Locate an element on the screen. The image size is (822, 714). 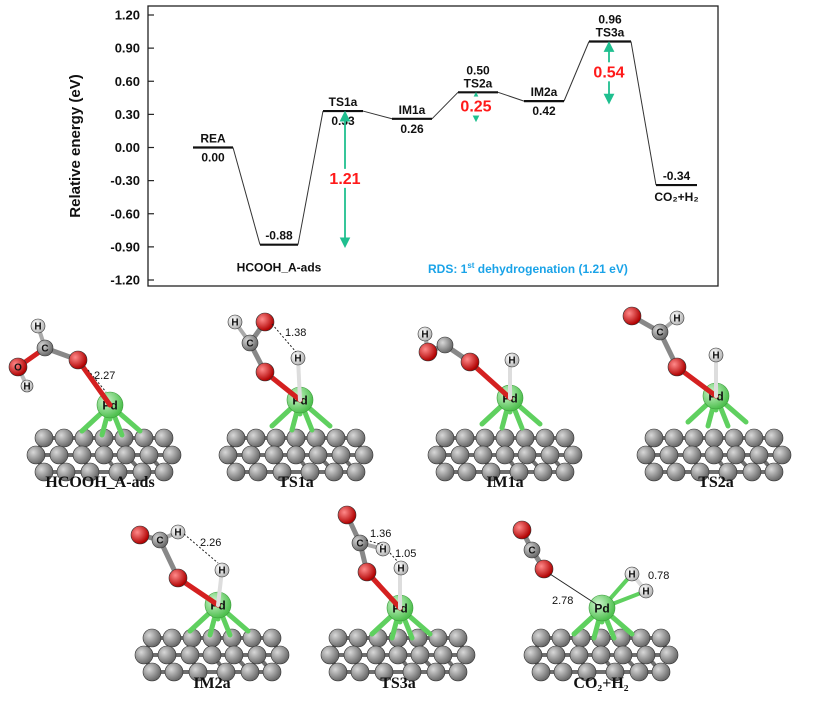
y-tick-label: -0.90 is located at coordinates (125, 246).